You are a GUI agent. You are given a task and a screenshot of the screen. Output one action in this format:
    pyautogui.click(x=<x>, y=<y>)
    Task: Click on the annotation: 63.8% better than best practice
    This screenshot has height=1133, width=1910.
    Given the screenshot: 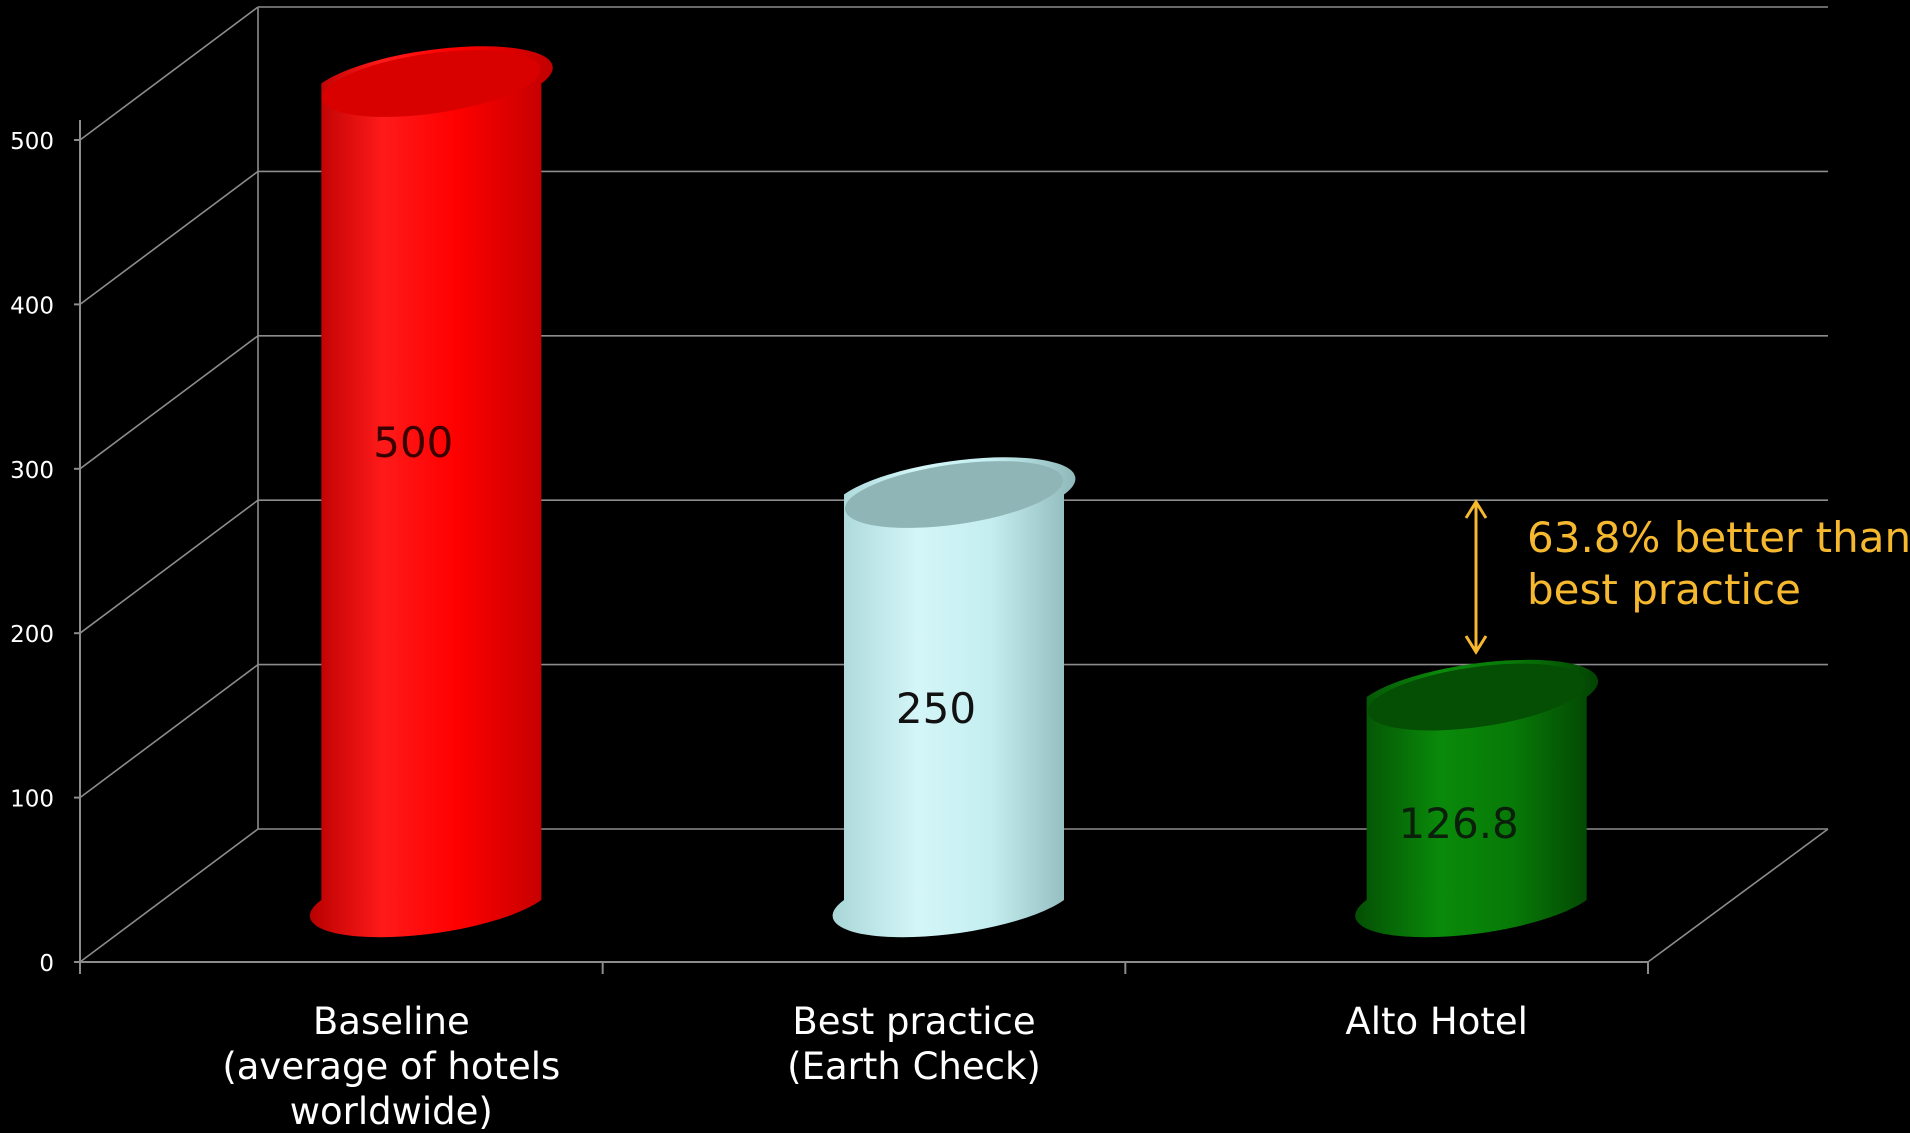 What is the action you would take?
    pyautogui.click(x=1687, y=577)
    